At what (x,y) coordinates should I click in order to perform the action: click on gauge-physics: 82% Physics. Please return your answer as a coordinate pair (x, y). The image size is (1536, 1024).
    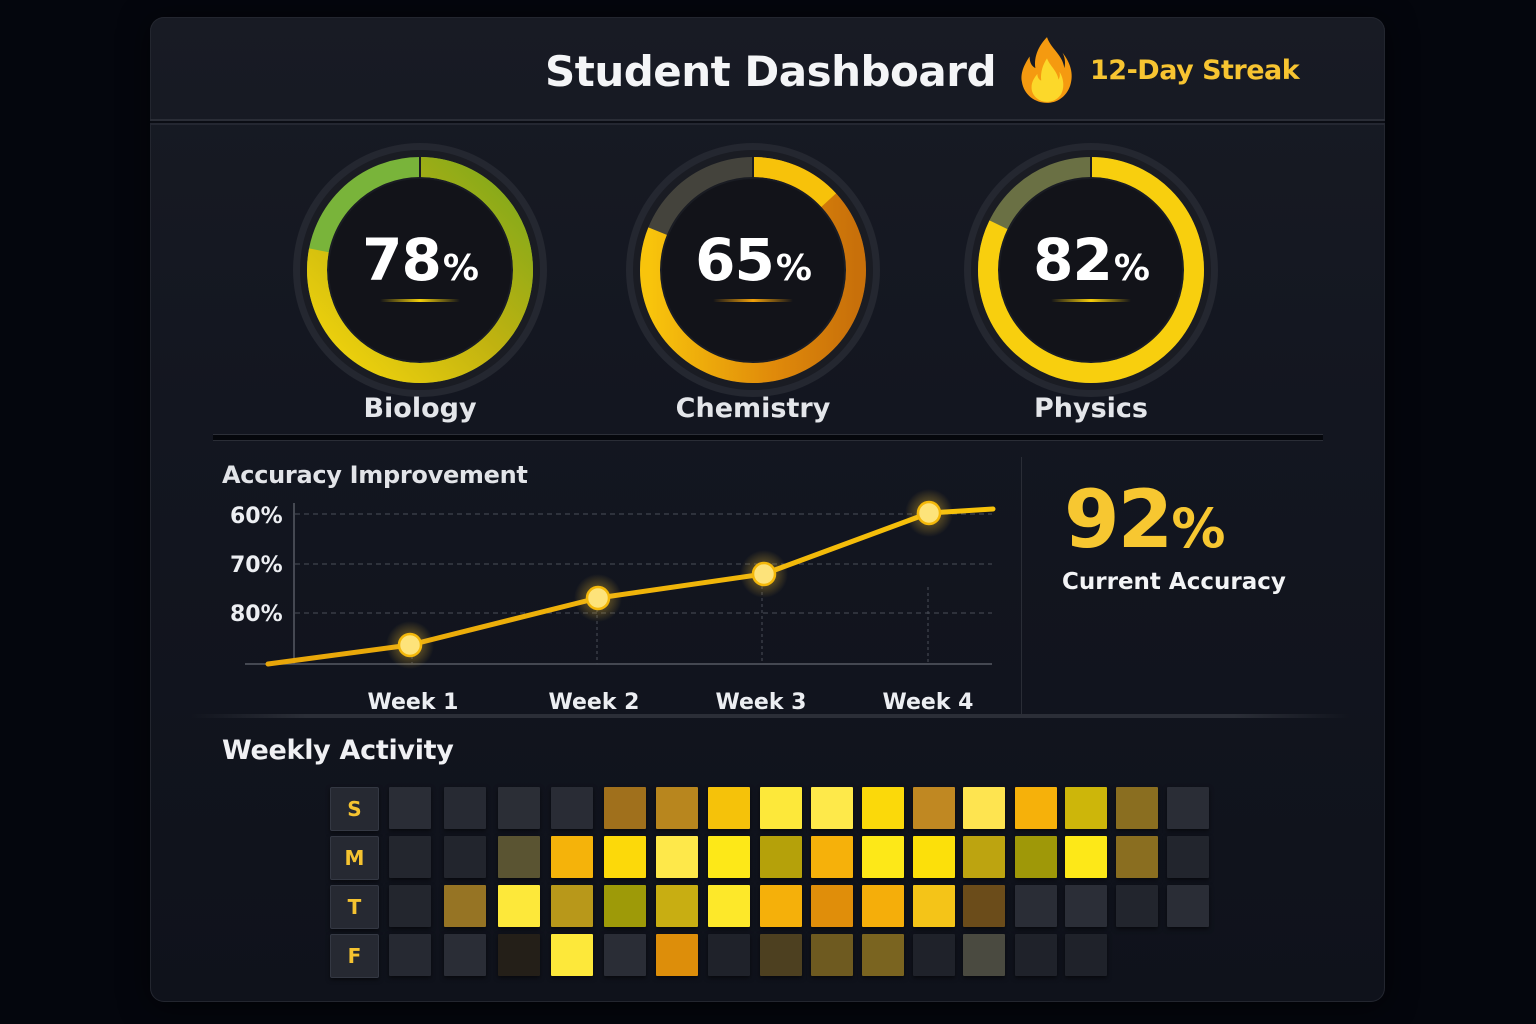
    Looking at the image, I should click on (1091, 282).